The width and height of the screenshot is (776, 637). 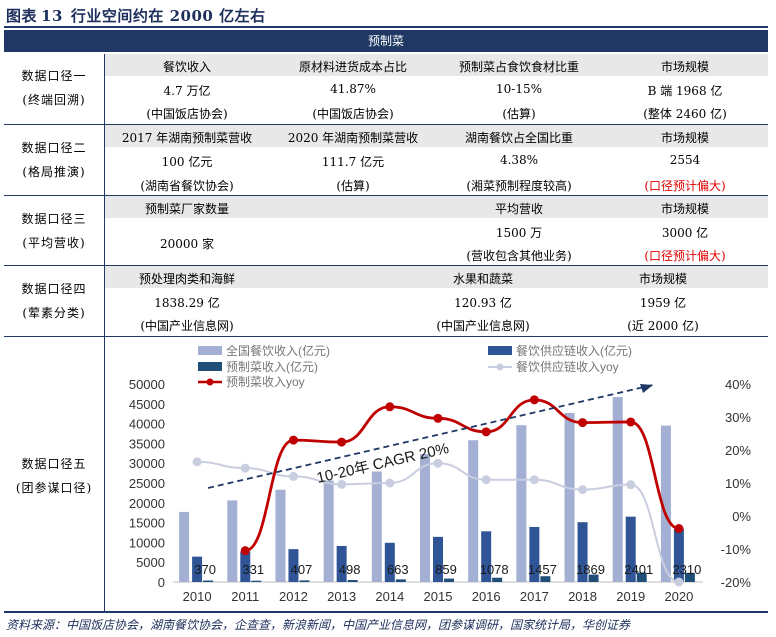 What do you see at coordinates (147, 463) in the screenshot?
I see `y-left-tick-label: 30000` at bounding box center [147, 463].